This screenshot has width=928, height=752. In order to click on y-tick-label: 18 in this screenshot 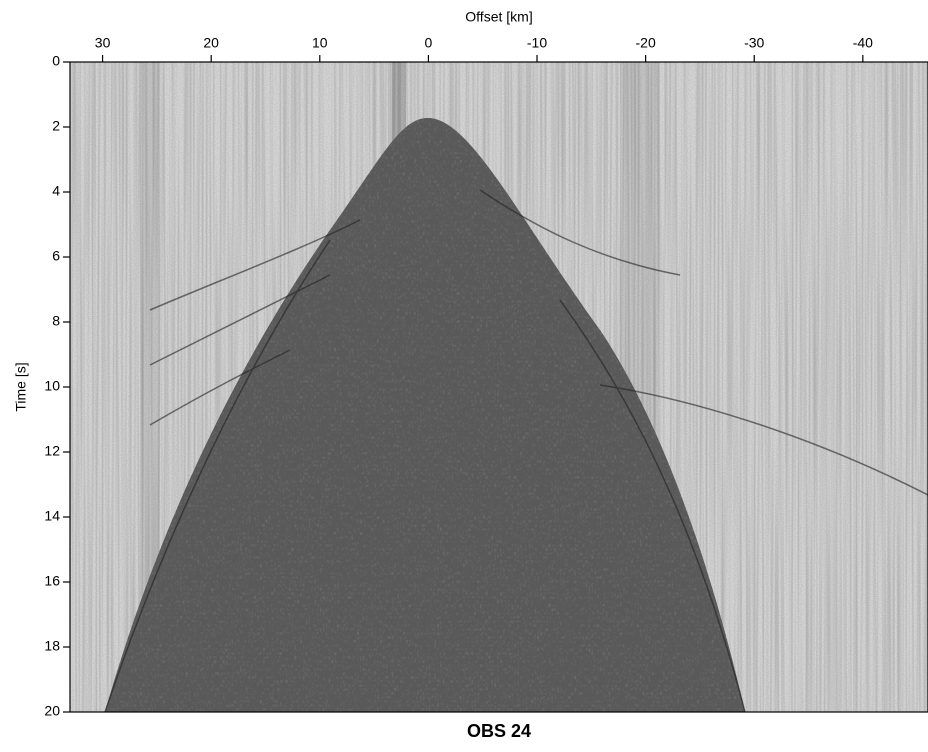, I will do `click(52, 646)`.